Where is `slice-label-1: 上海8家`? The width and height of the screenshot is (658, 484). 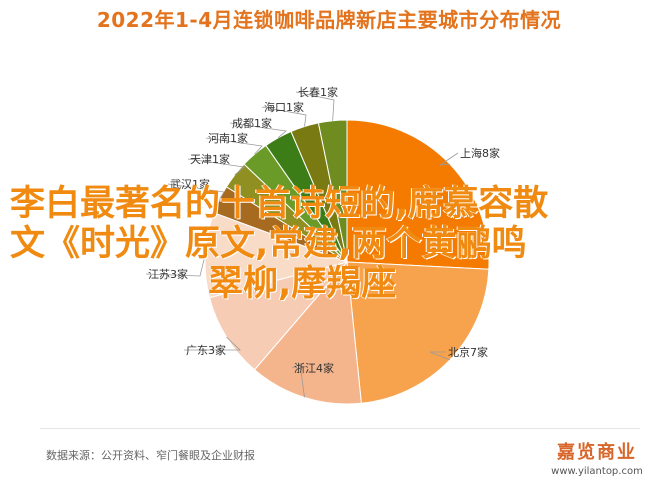
slice-label-1: 上海8家 is located at coordinates (480, 153).